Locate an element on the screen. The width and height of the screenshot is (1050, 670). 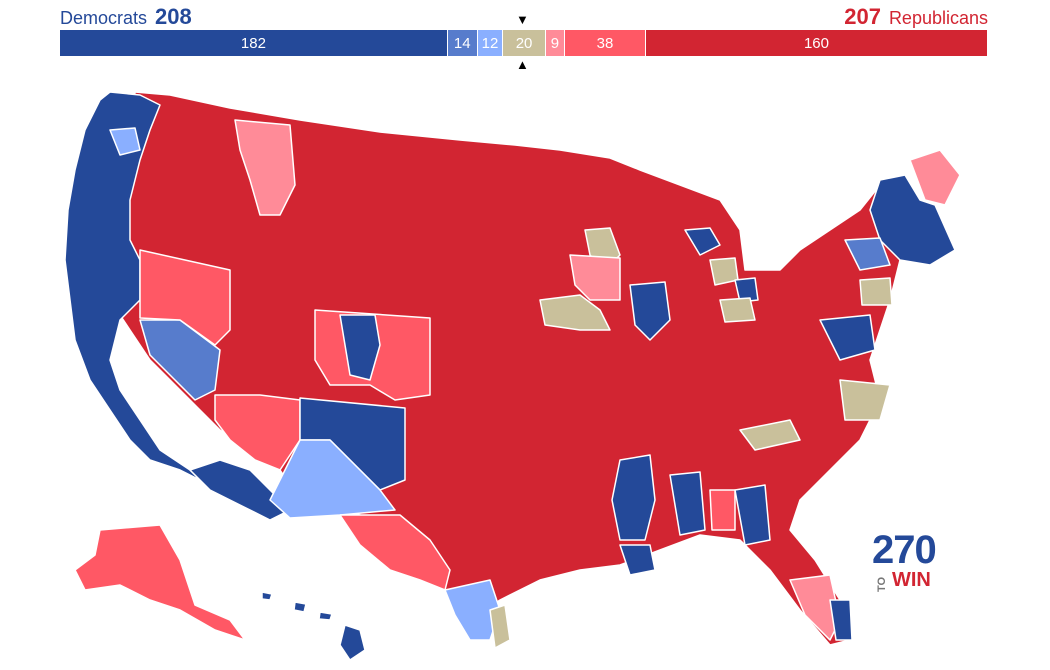
region-safe-dem-virginia is located at coordinates (847, 337).